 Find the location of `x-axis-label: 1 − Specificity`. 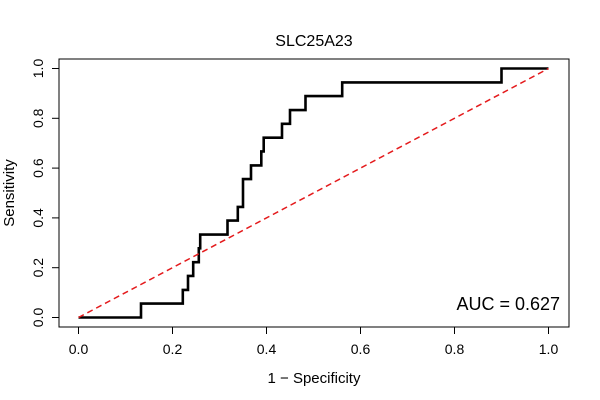

x-axis-label: 1 − Specificity is located at coordinates (314, 378).